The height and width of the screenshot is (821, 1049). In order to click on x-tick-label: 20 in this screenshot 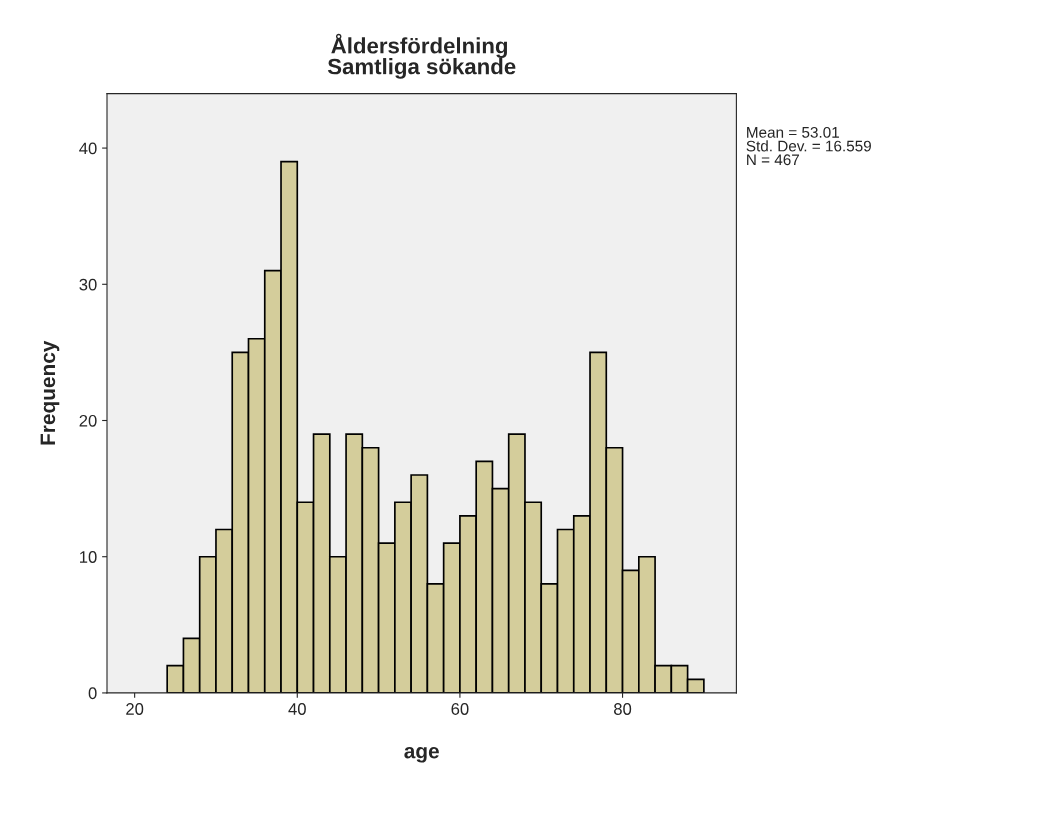, I will do `click(135, 709)`.